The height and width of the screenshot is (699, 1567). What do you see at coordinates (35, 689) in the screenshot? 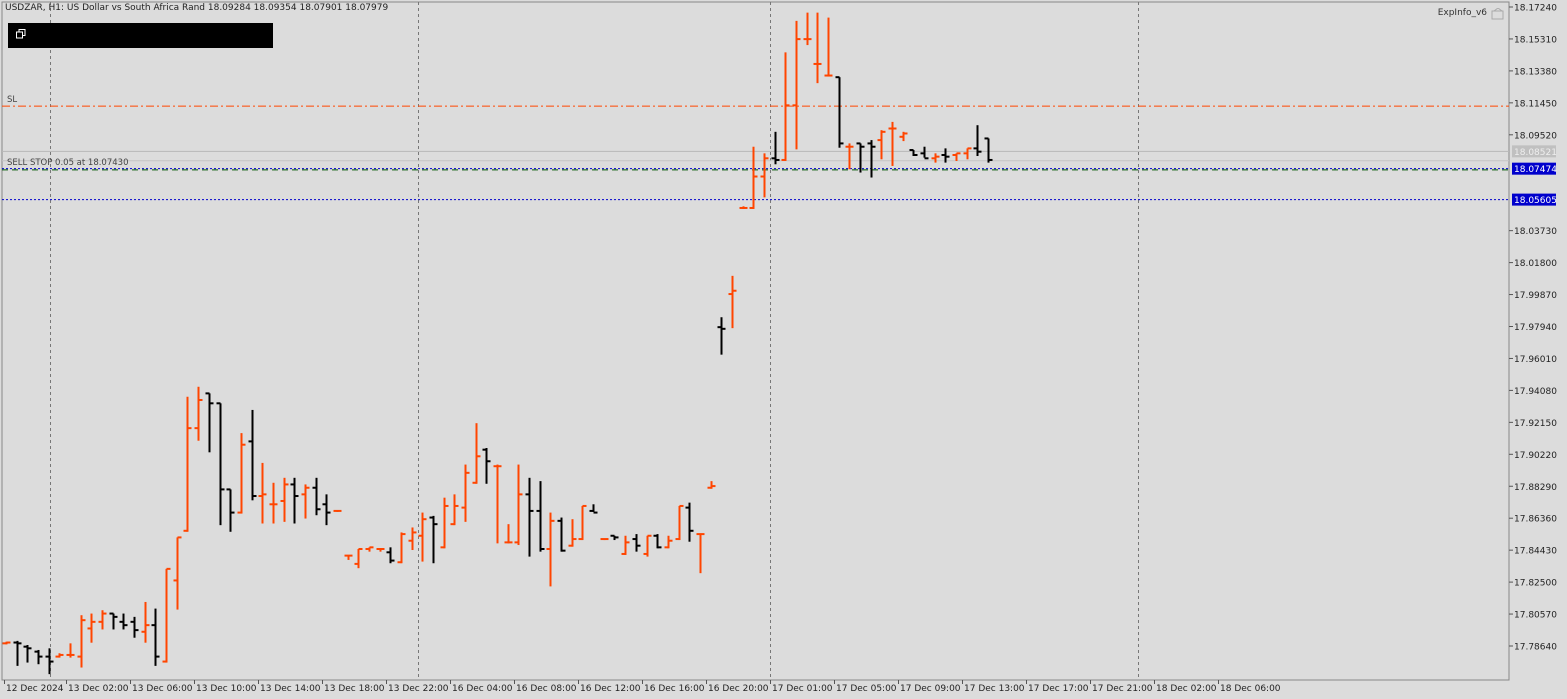
I see `x-tick-label: 12 Dec 2024` at bounding box center [35, 689].